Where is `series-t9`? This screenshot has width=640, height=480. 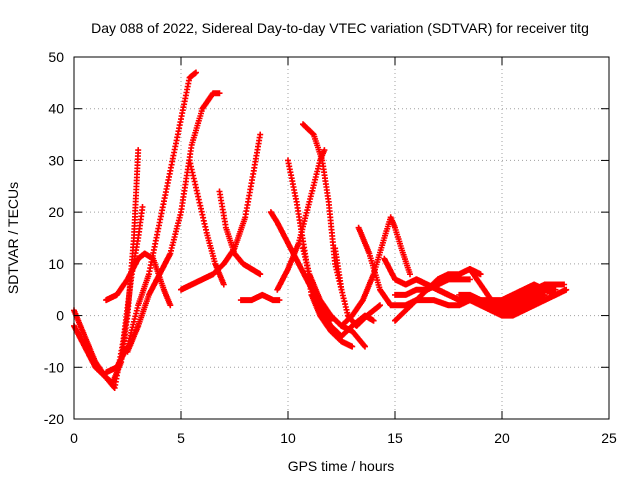 series-t9 is located at coordinates (260, 297).